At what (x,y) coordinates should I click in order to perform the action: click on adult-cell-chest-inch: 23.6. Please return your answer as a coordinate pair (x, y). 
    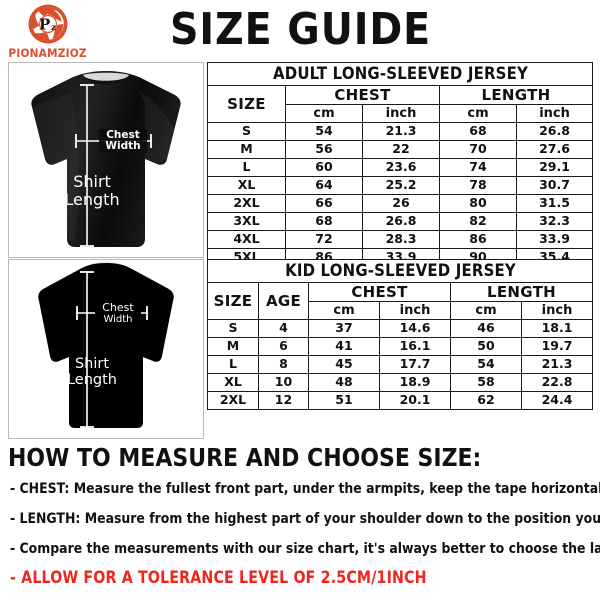
    Looking at the image, I should click on (401, 167).